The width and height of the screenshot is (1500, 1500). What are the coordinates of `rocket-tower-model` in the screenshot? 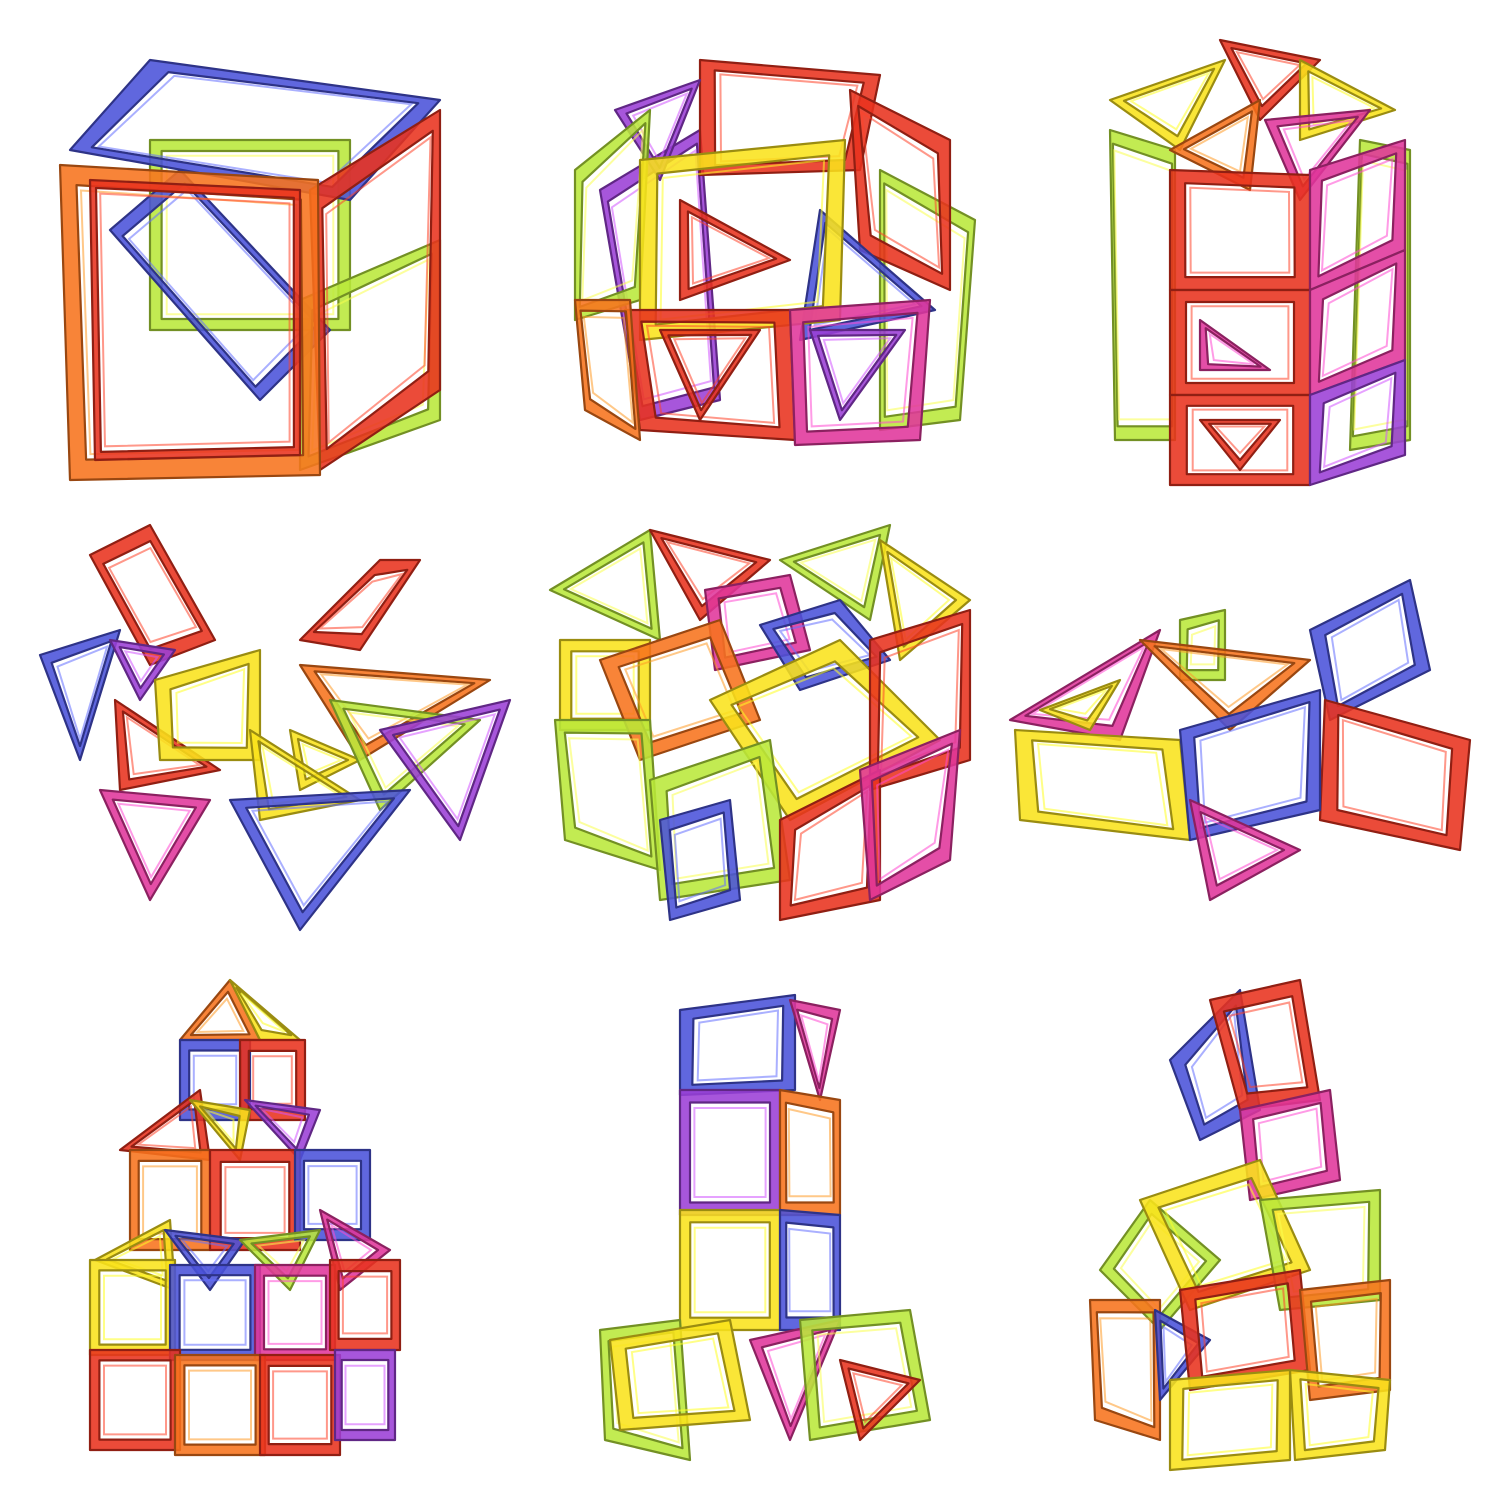 It's located at (765, 1227).